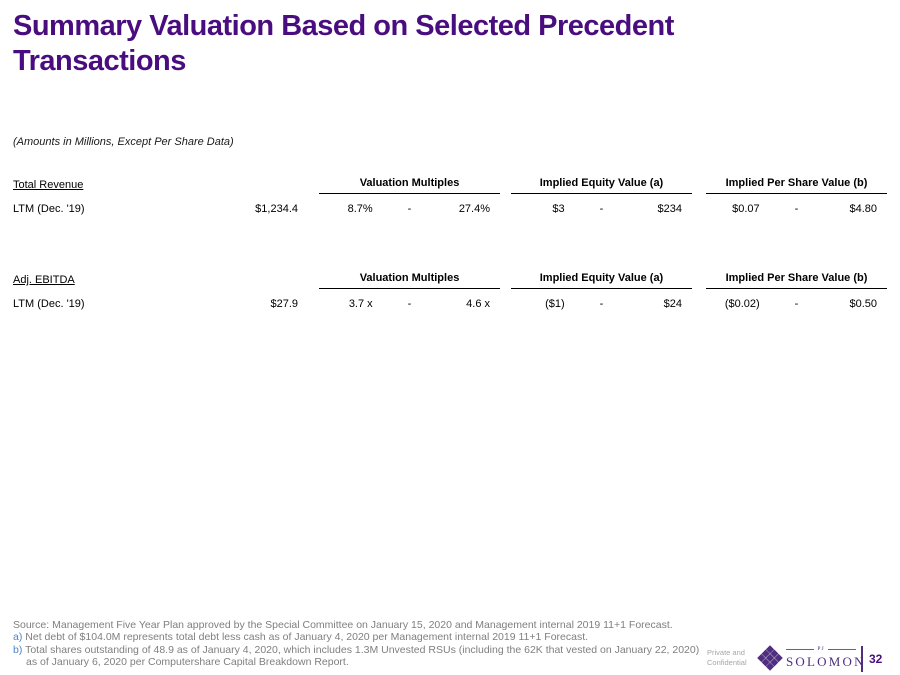 This screenshot has height=675, width=900. I want to click on implied-per-share-value-range: $0.07 - $4.80, so click(796, 209).